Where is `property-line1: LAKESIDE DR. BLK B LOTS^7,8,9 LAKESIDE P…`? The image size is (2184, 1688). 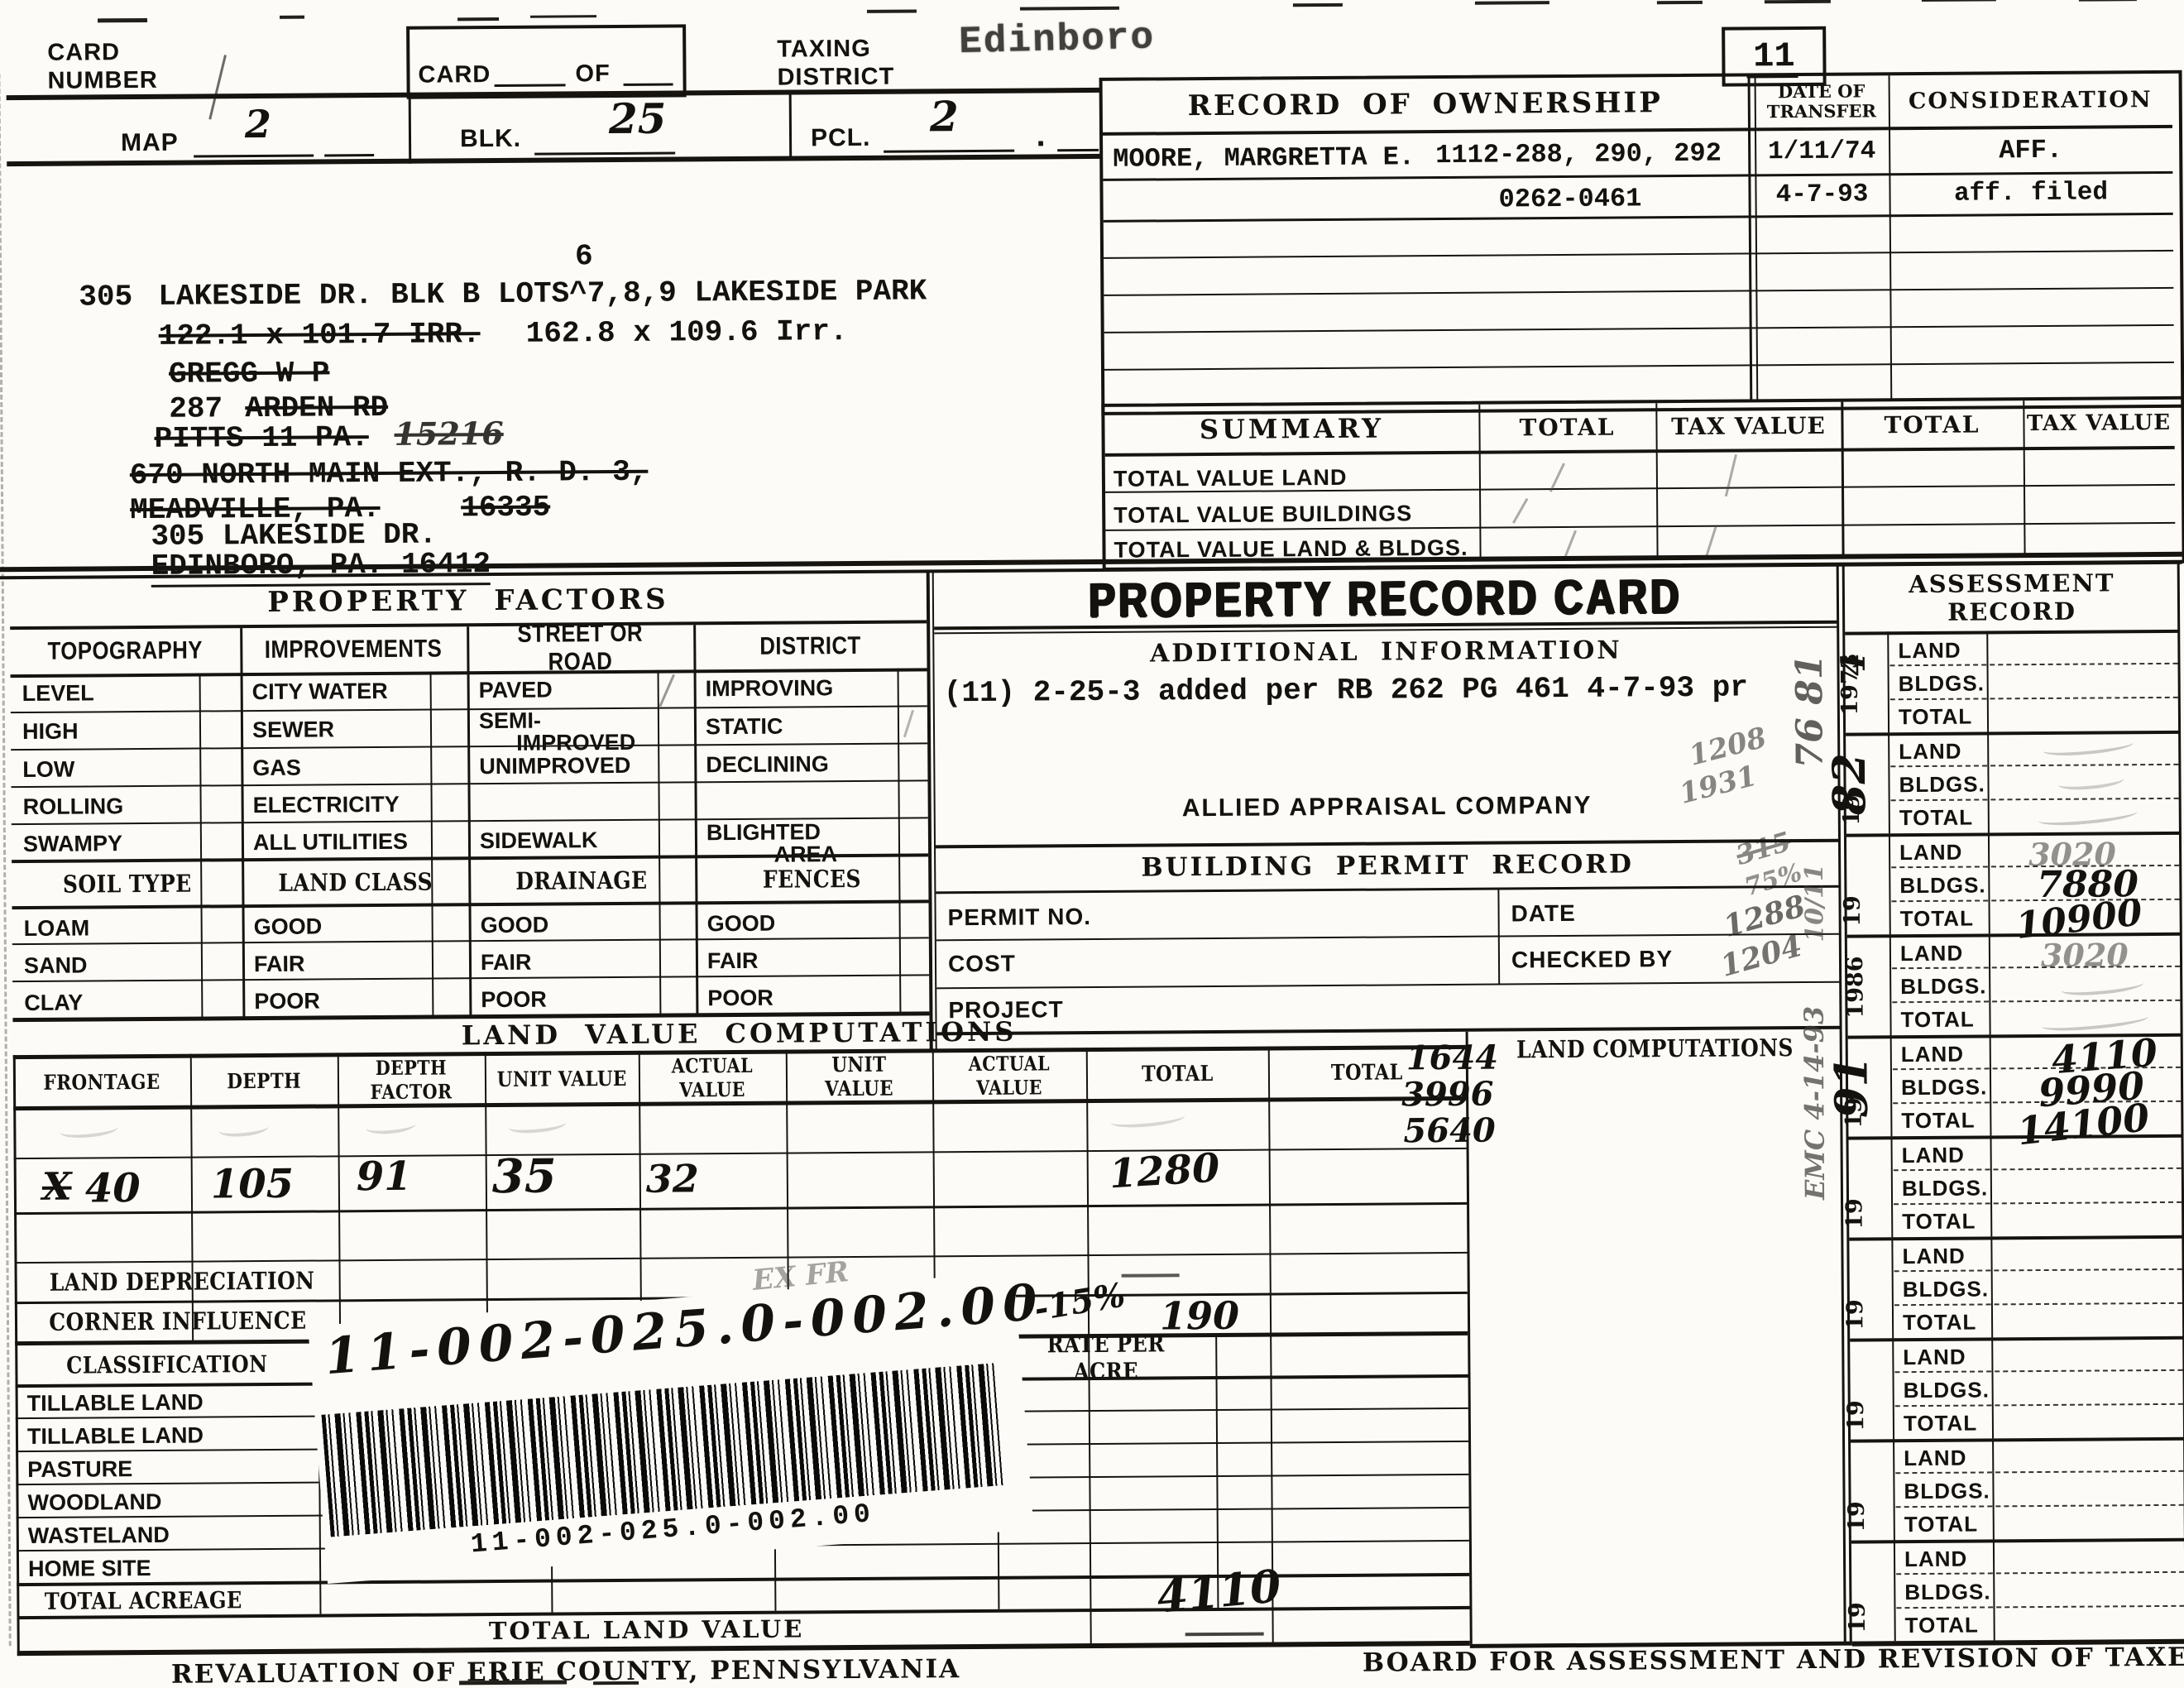 property-line1: LAKESIDE DR. BLK B LOTS^7,8,9 LAKESIDE P… is located at coordinates (542, 294).